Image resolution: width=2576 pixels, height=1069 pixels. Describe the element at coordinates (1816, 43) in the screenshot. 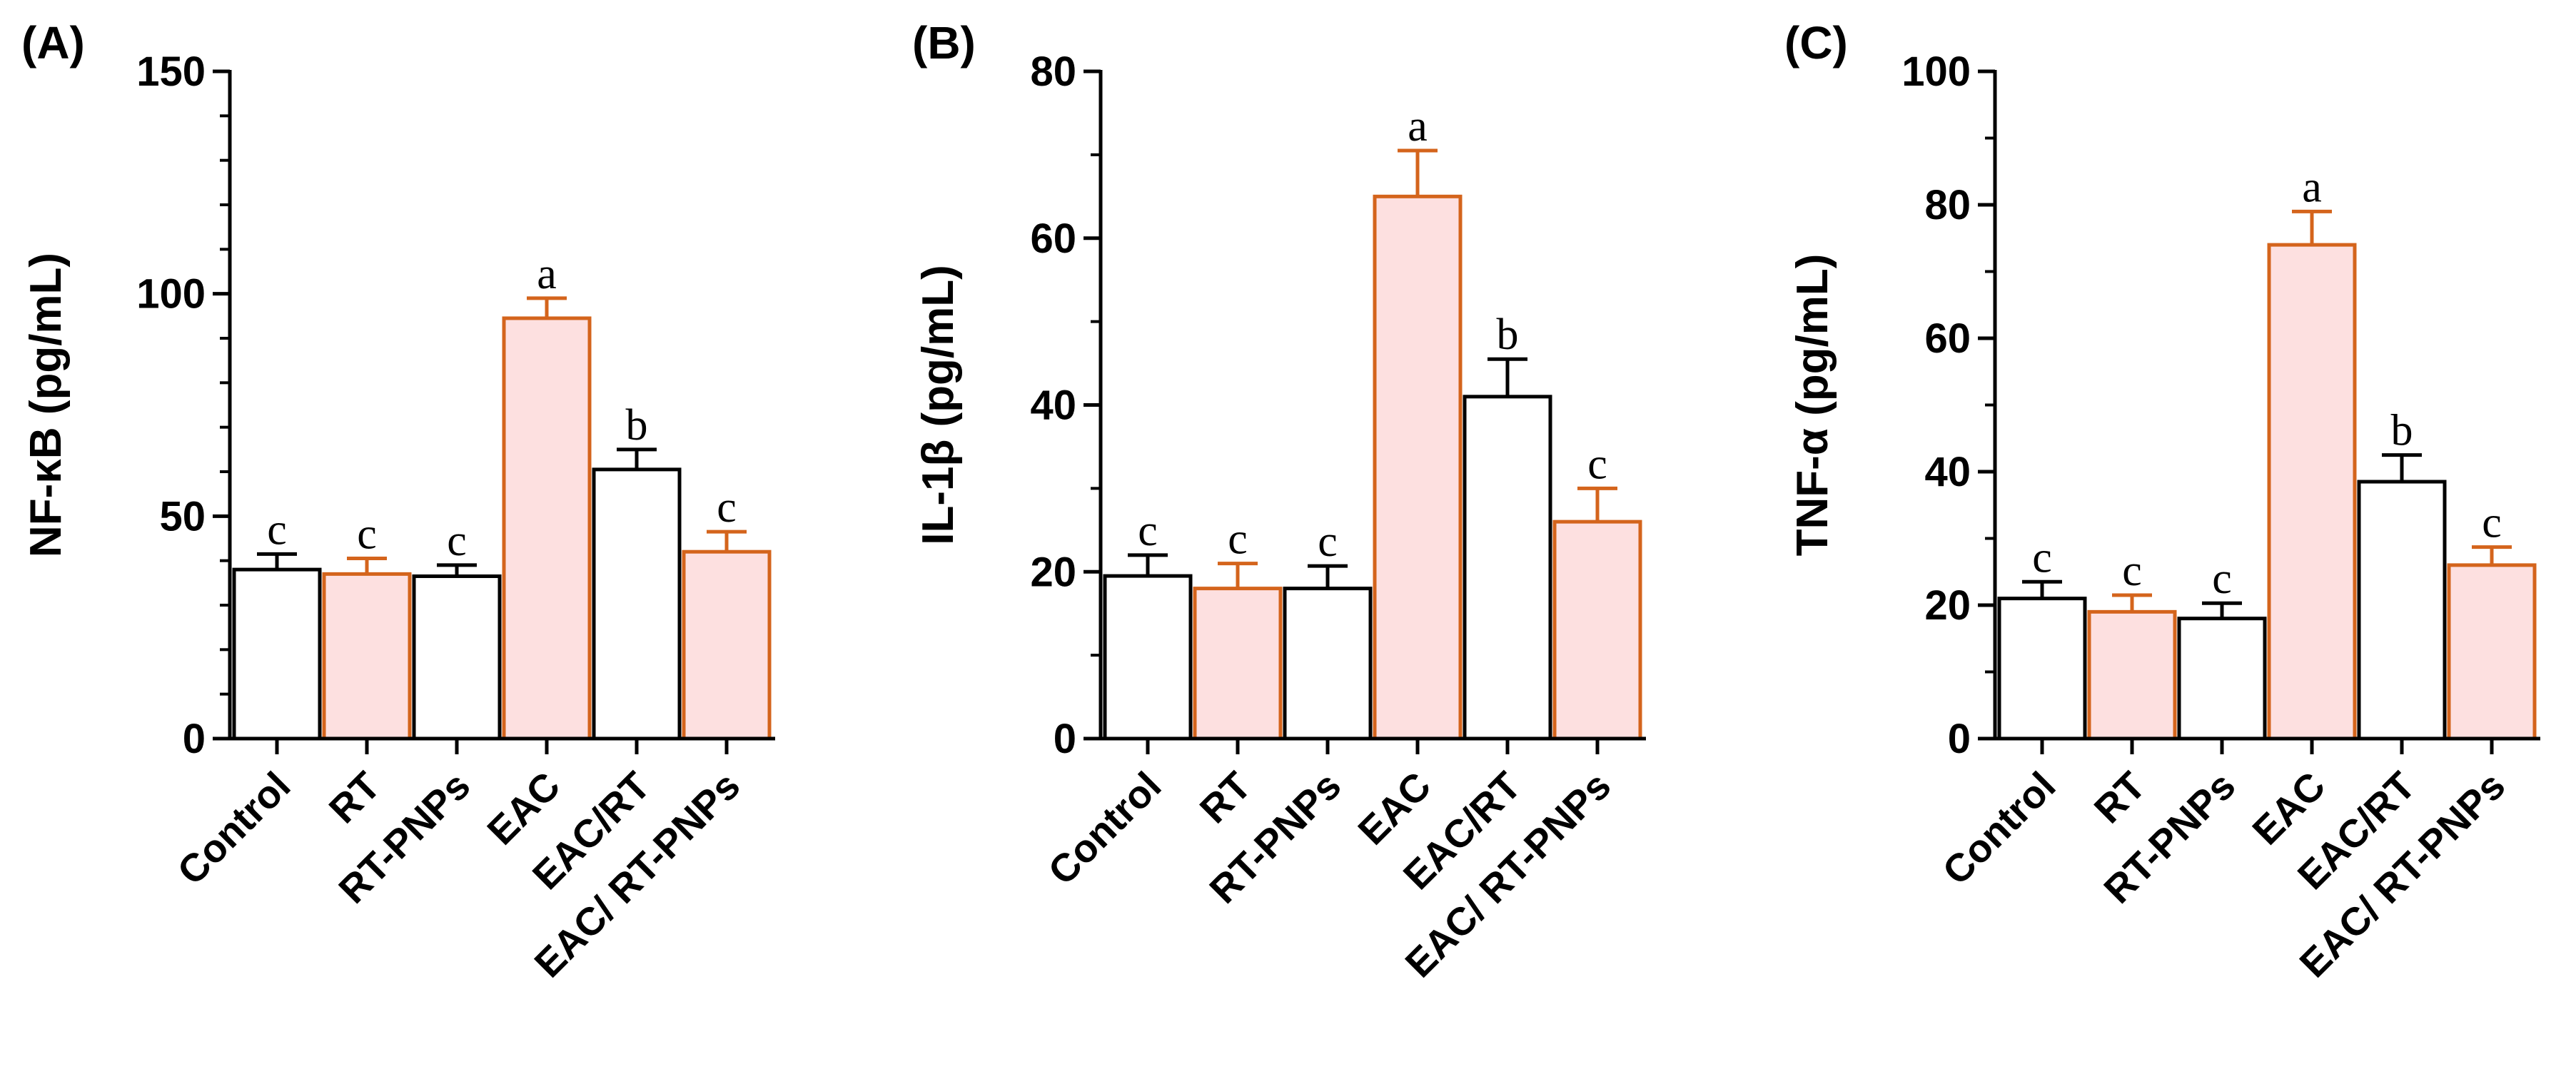

I see `panel-label: (C)` at that location.